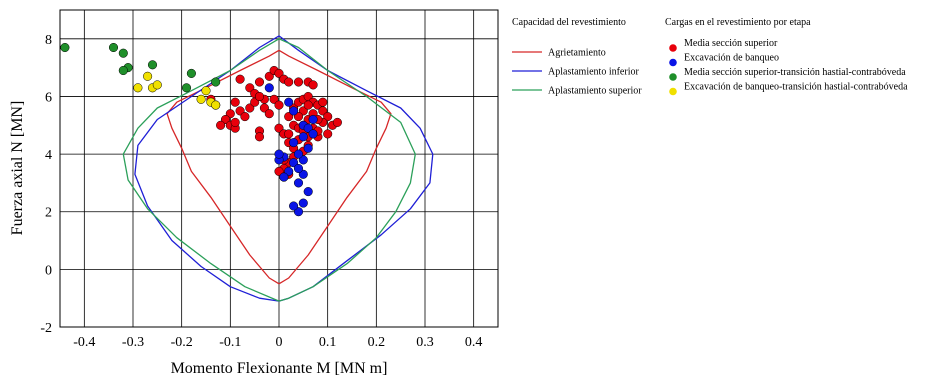  I want to click on x-tick-label: 0, so click(279, 342).